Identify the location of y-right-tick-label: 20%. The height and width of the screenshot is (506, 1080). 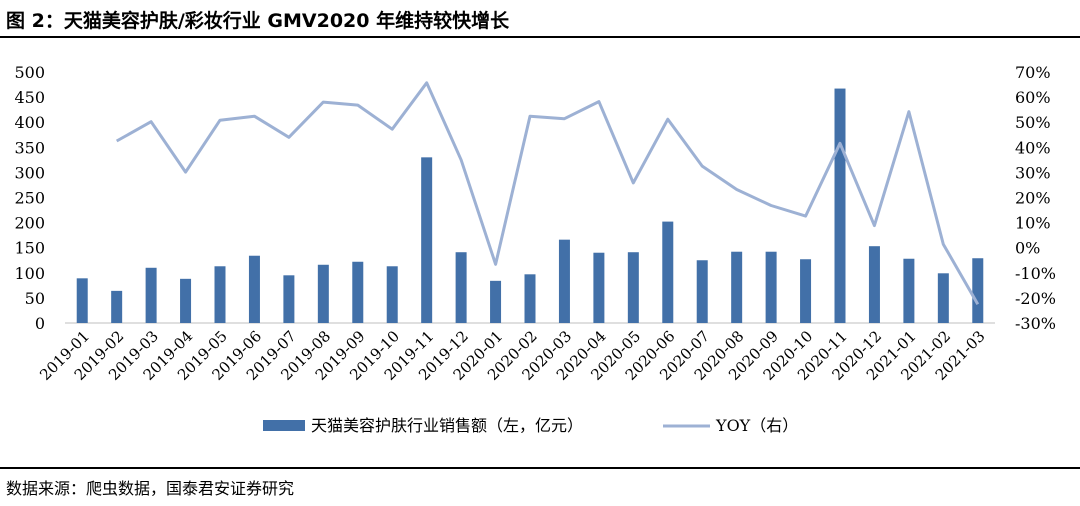
(1033, 198).